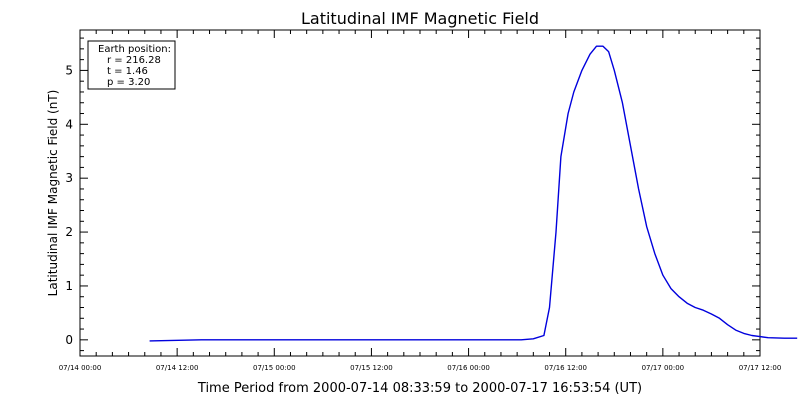  Describe the element at coordinates (663, 368) in the screenshot. I see `x-tick-label: 07/17 00:00` at that location.